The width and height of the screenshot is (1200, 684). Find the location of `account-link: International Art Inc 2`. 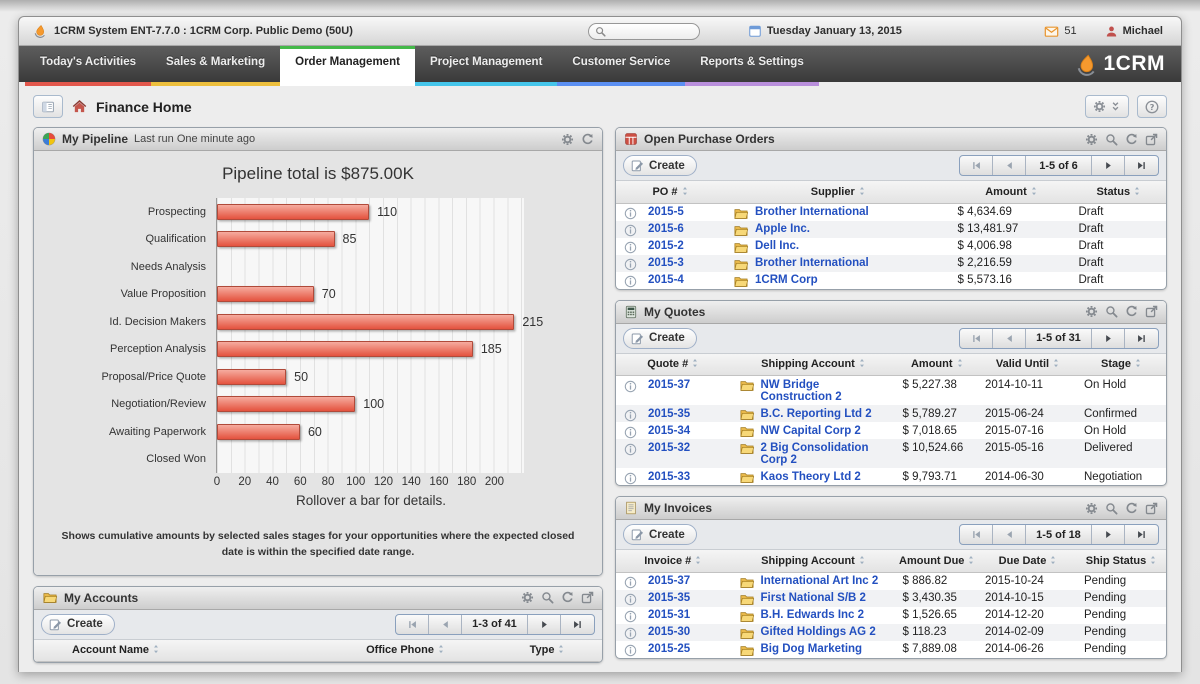

account-link: International Art Inc 2 is located at coordinates (819, 581).